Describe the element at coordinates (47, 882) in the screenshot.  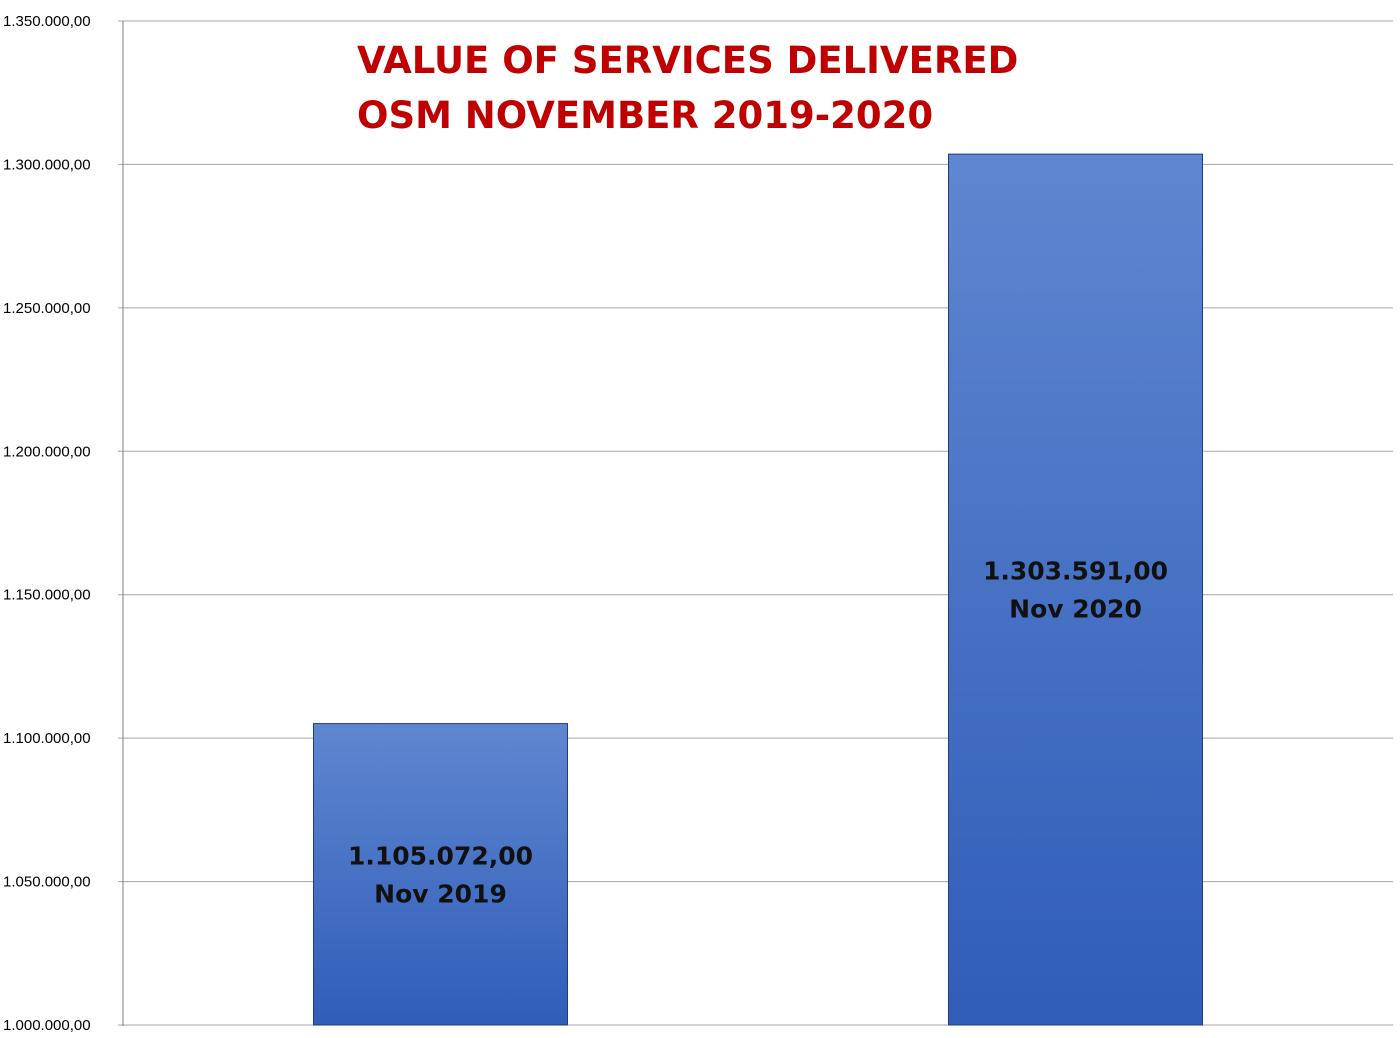
I see `y-tick-label: 1.050.000,00` at that location.